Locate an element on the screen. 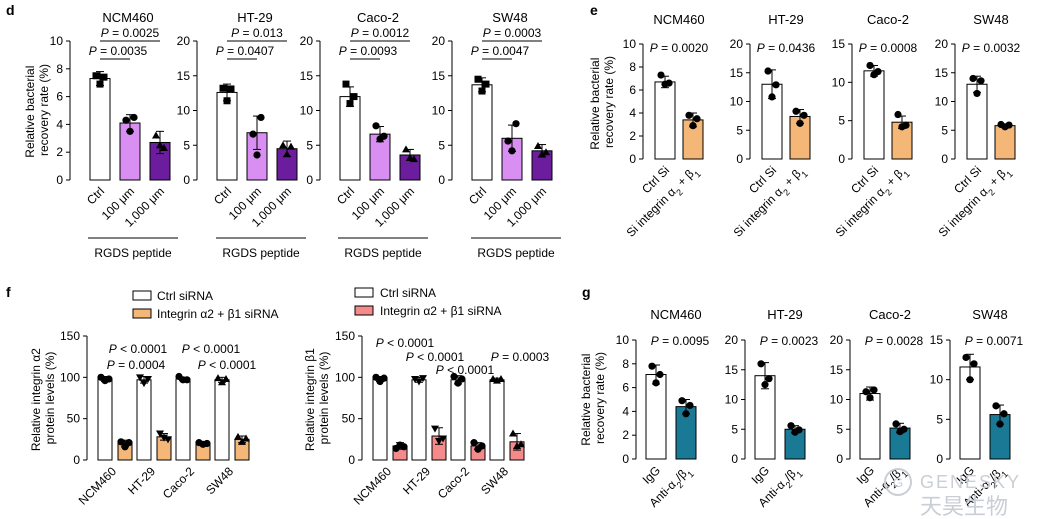 The height and width of the screenshot is (519, 1048). y-tick-label: 8 is located at coordinates (625, 364).